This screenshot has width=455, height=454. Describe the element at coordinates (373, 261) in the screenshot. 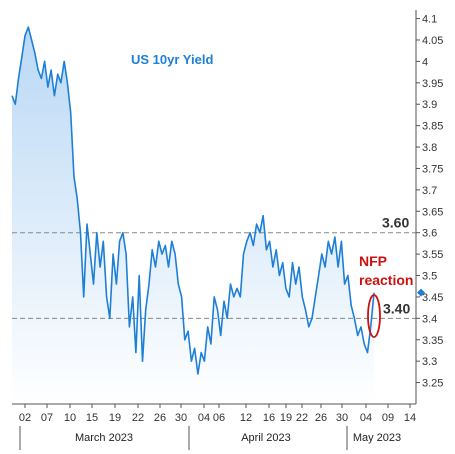

I see `annotation-line: NFP` at that location.